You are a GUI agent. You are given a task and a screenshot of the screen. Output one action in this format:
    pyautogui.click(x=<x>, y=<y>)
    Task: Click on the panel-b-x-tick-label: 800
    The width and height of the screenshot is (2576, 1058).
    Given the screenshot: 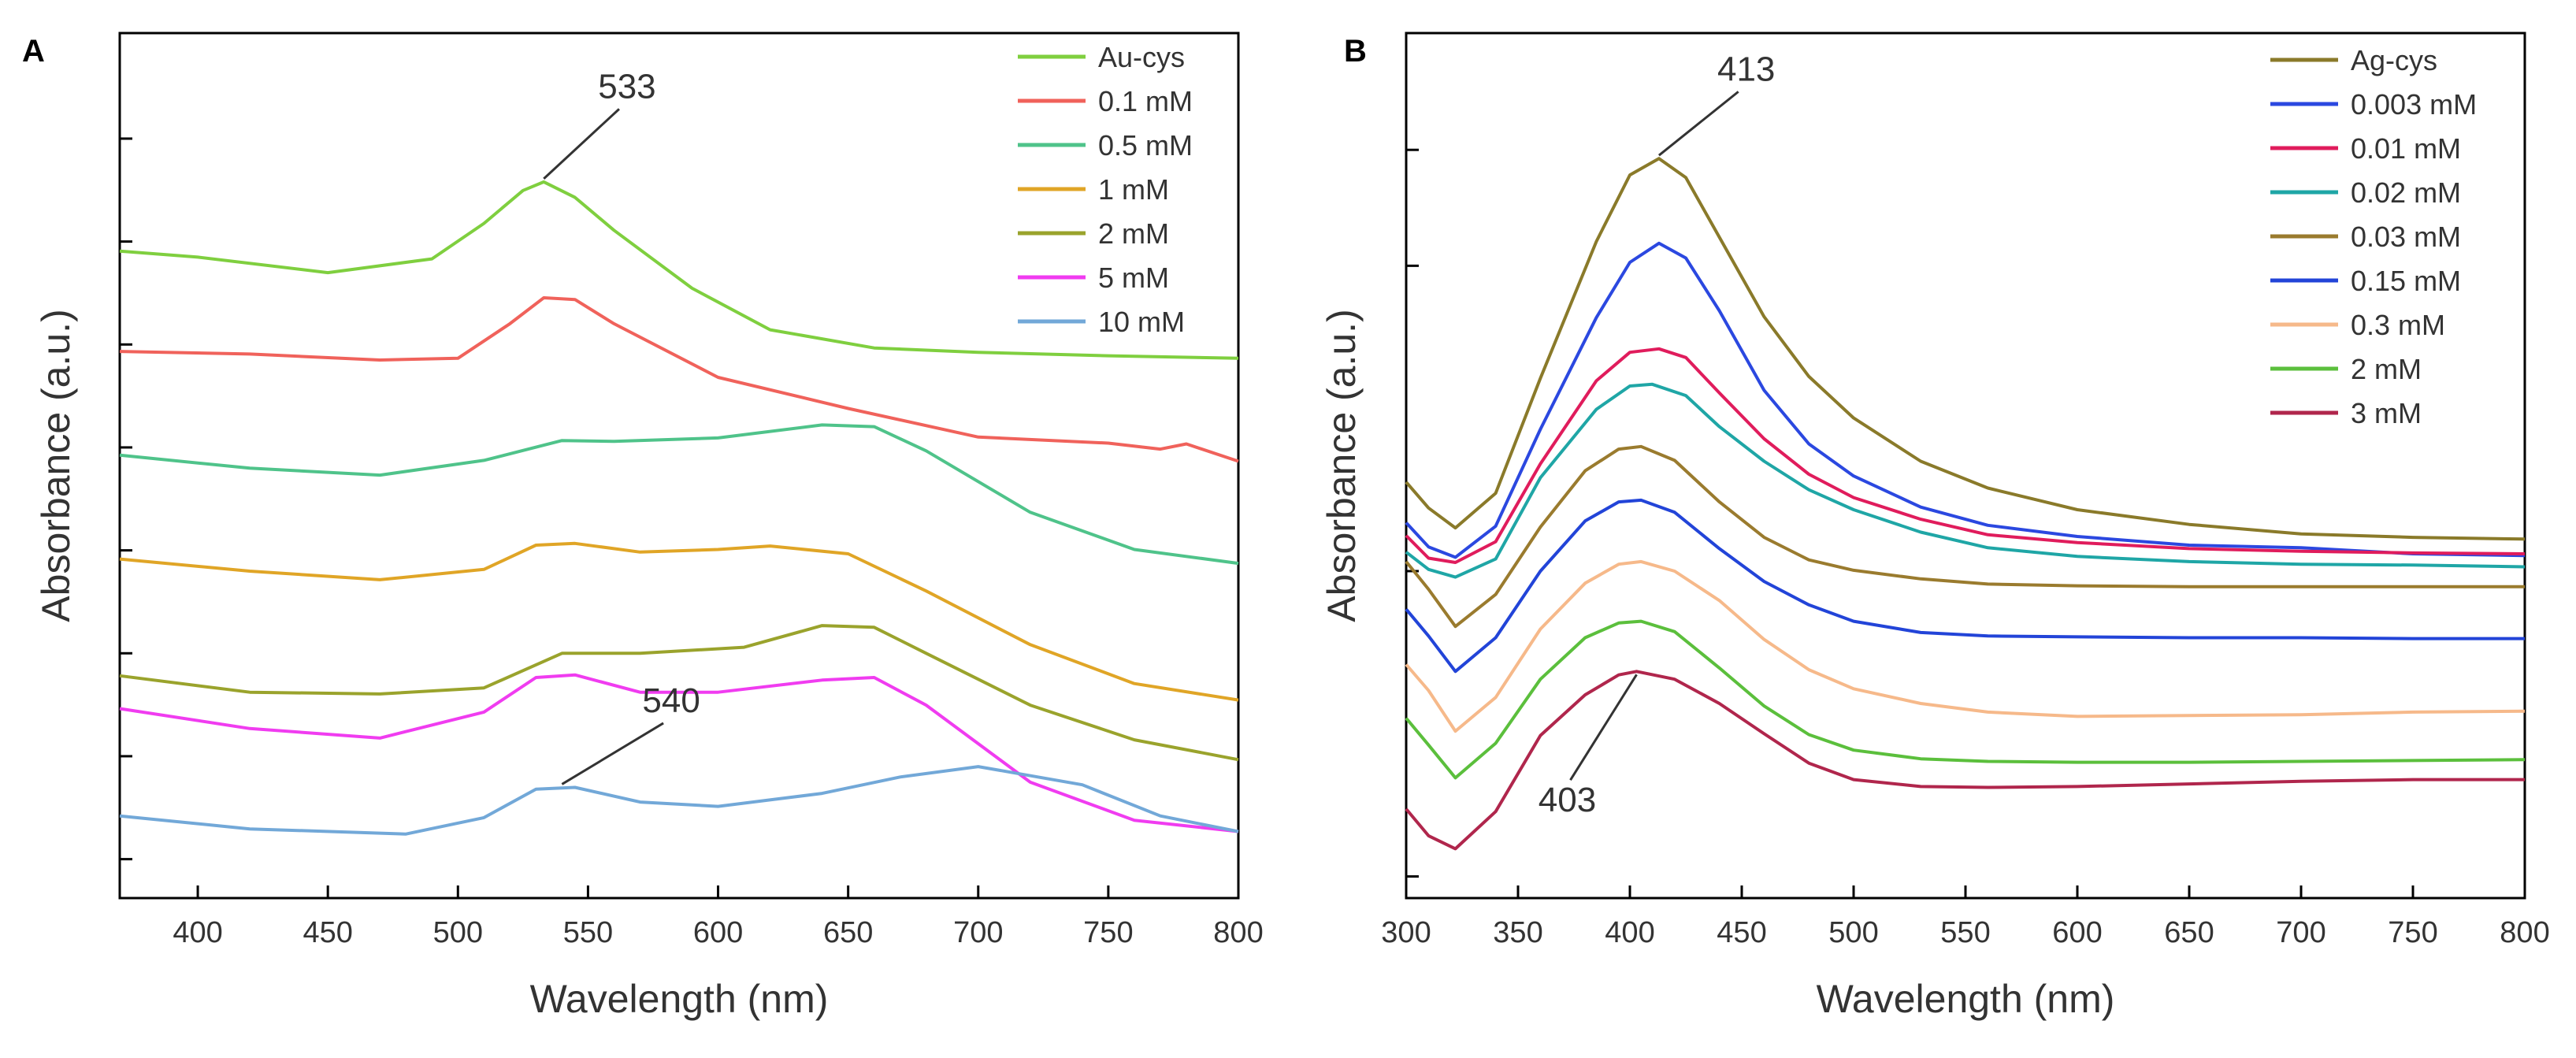 What is the action you would take?
    pyautogui.click(x=2524, y=932)
    